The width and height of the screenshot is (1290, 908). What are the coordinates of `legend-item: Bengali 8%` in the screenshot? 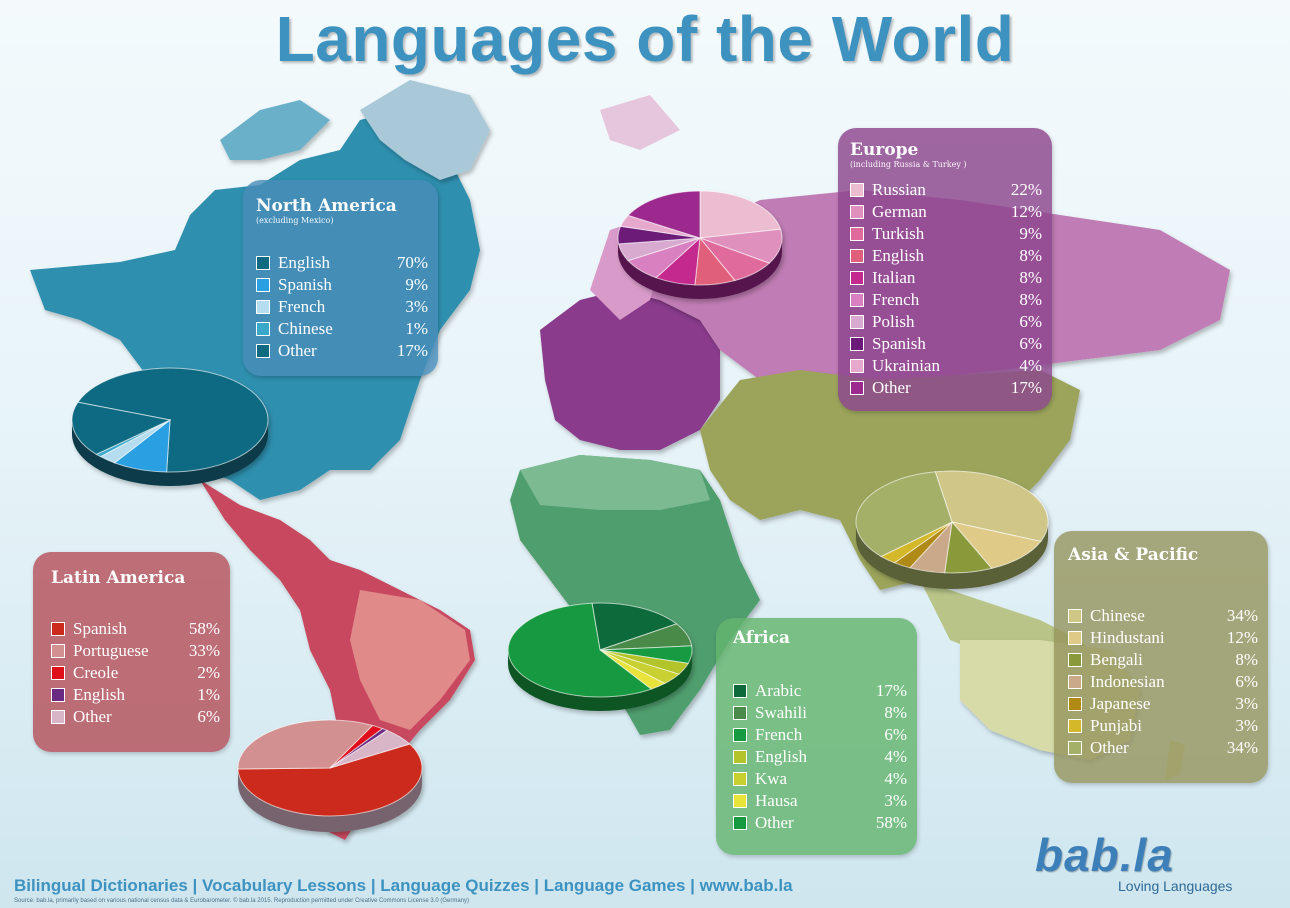 It's located at (1163, 660).